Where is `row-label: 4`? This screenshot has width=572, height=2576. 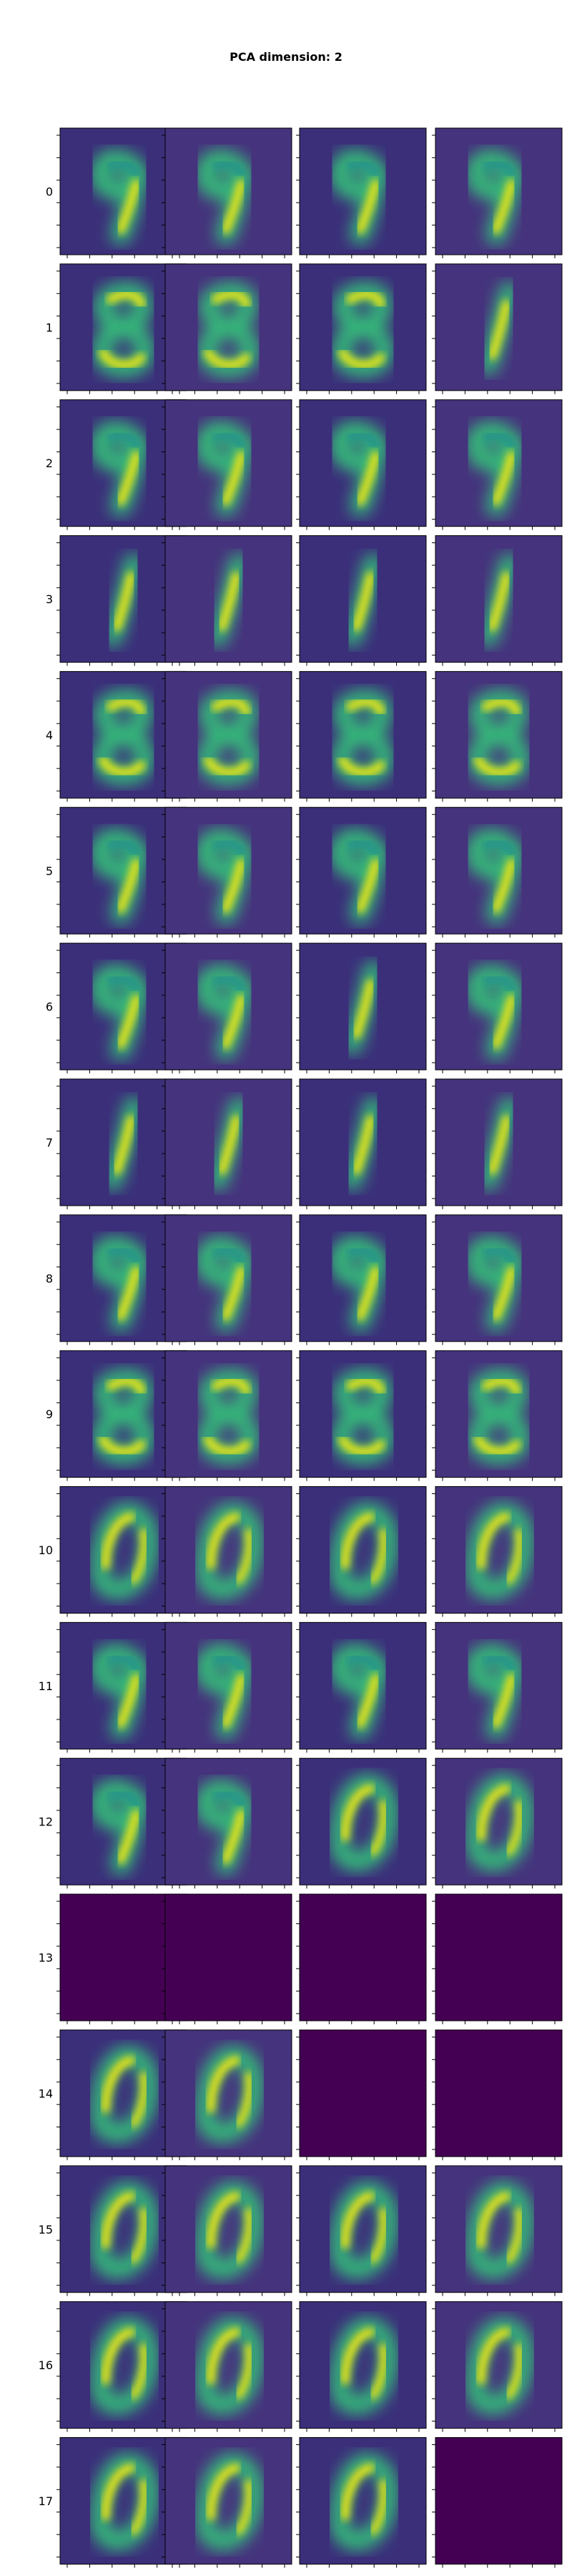 row-label: 4 is located at coordinates (49, 735).